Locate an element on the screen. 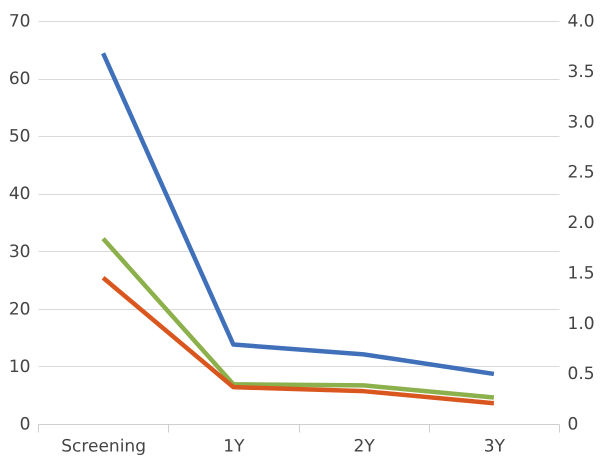  y2-tick-label: 4.0 is located at coordinates (581, 22).